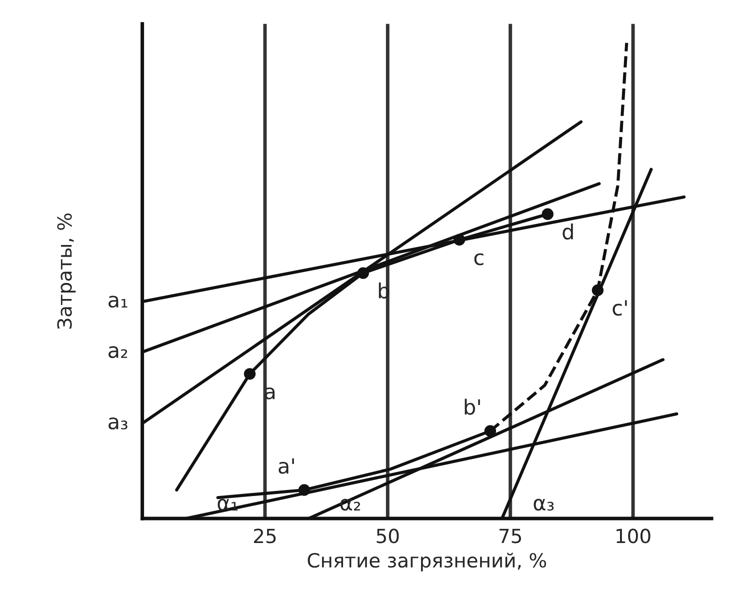 The width and height of the screenshot is (749, 596). I want to click on annotation: a₂, so click(118, 352).